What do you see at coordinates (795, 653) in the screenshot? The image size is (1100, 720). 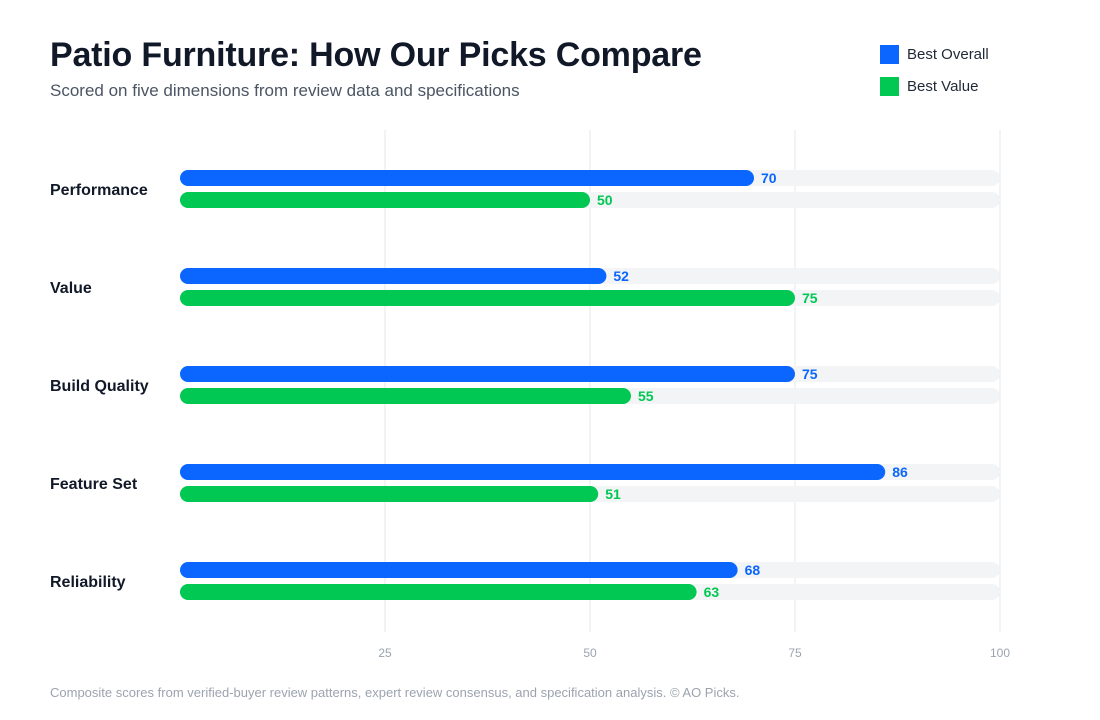 I see `x-tick-label: 75` at bounding box center [795, 653].